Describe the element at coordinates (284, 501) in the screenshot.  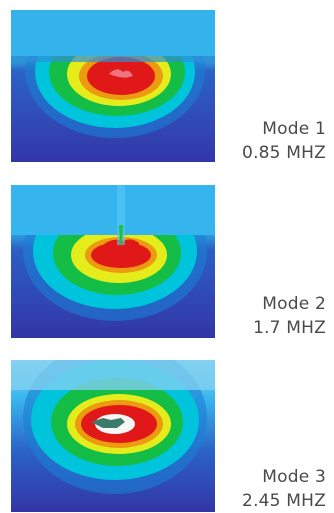
I see `mode-3-frequency: 2.45 MHZ` at that location.